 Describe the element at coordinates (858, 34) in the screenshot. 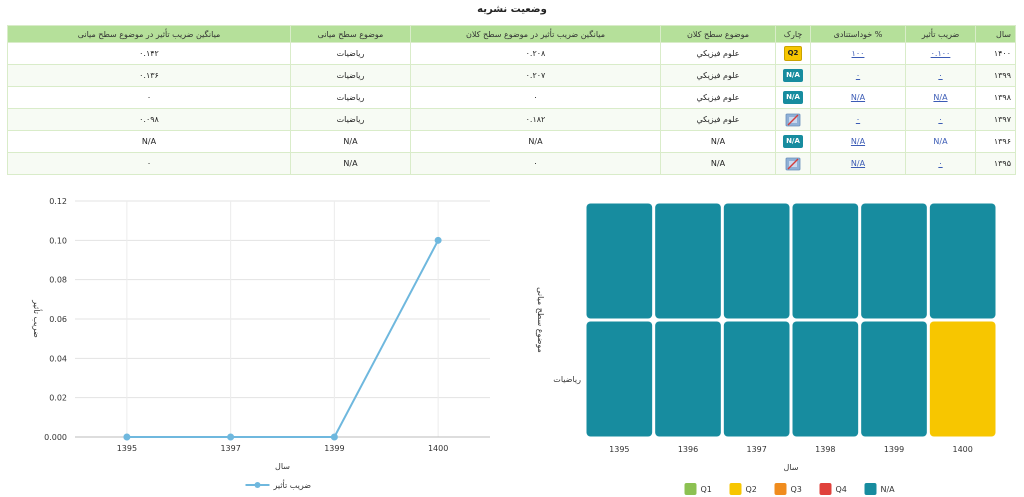

I see `header-self-citation: % خوداستنادی` at that location.